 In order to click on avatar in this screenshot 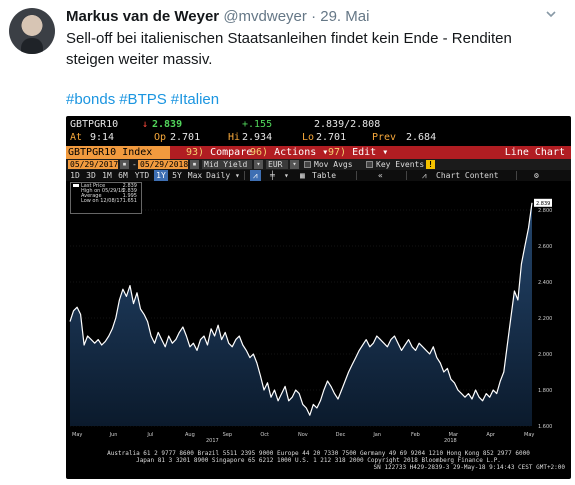, I will do `click(32, 31)`.